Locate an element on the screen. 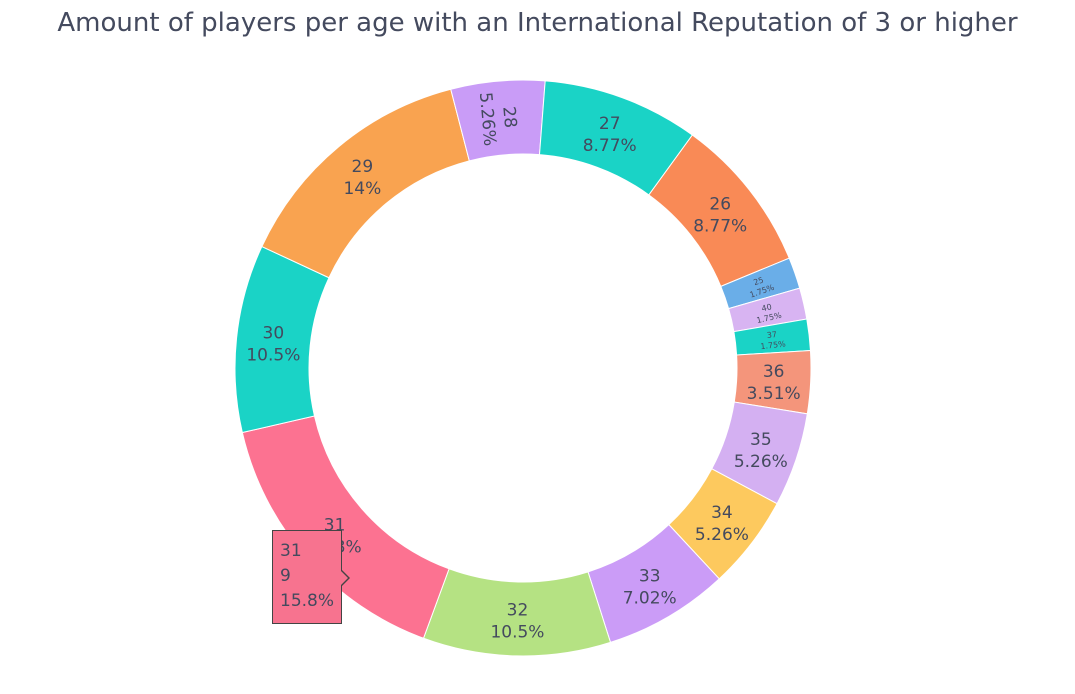 This screenshot has width=1075, height=694. slice-label-name: 30 is located at coordinates (274, 333).